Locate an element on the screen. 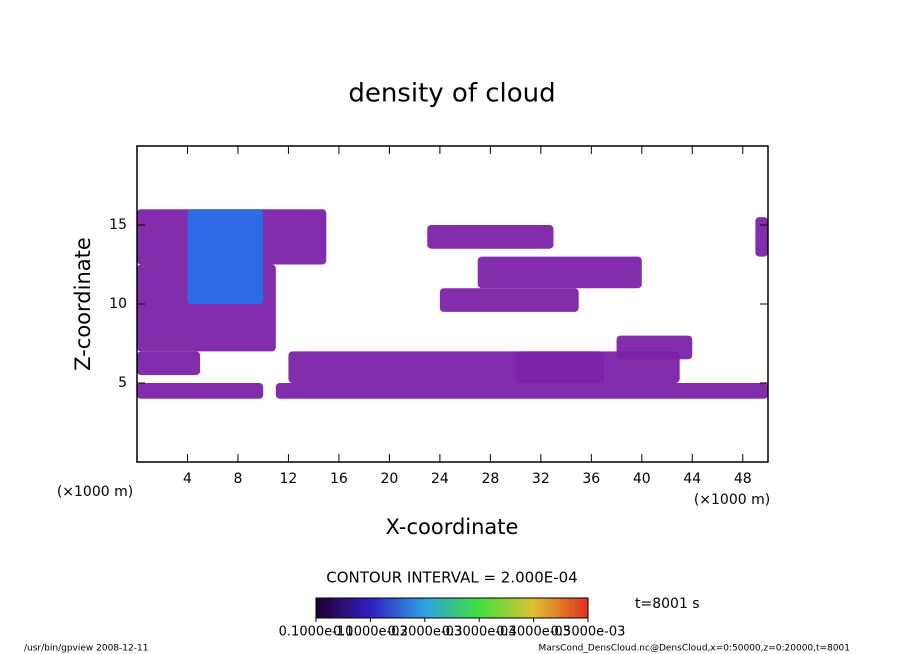 The height and width of the screenshot is (654, 904). chart-title: density of cloud is located at coordinates (451, 94).